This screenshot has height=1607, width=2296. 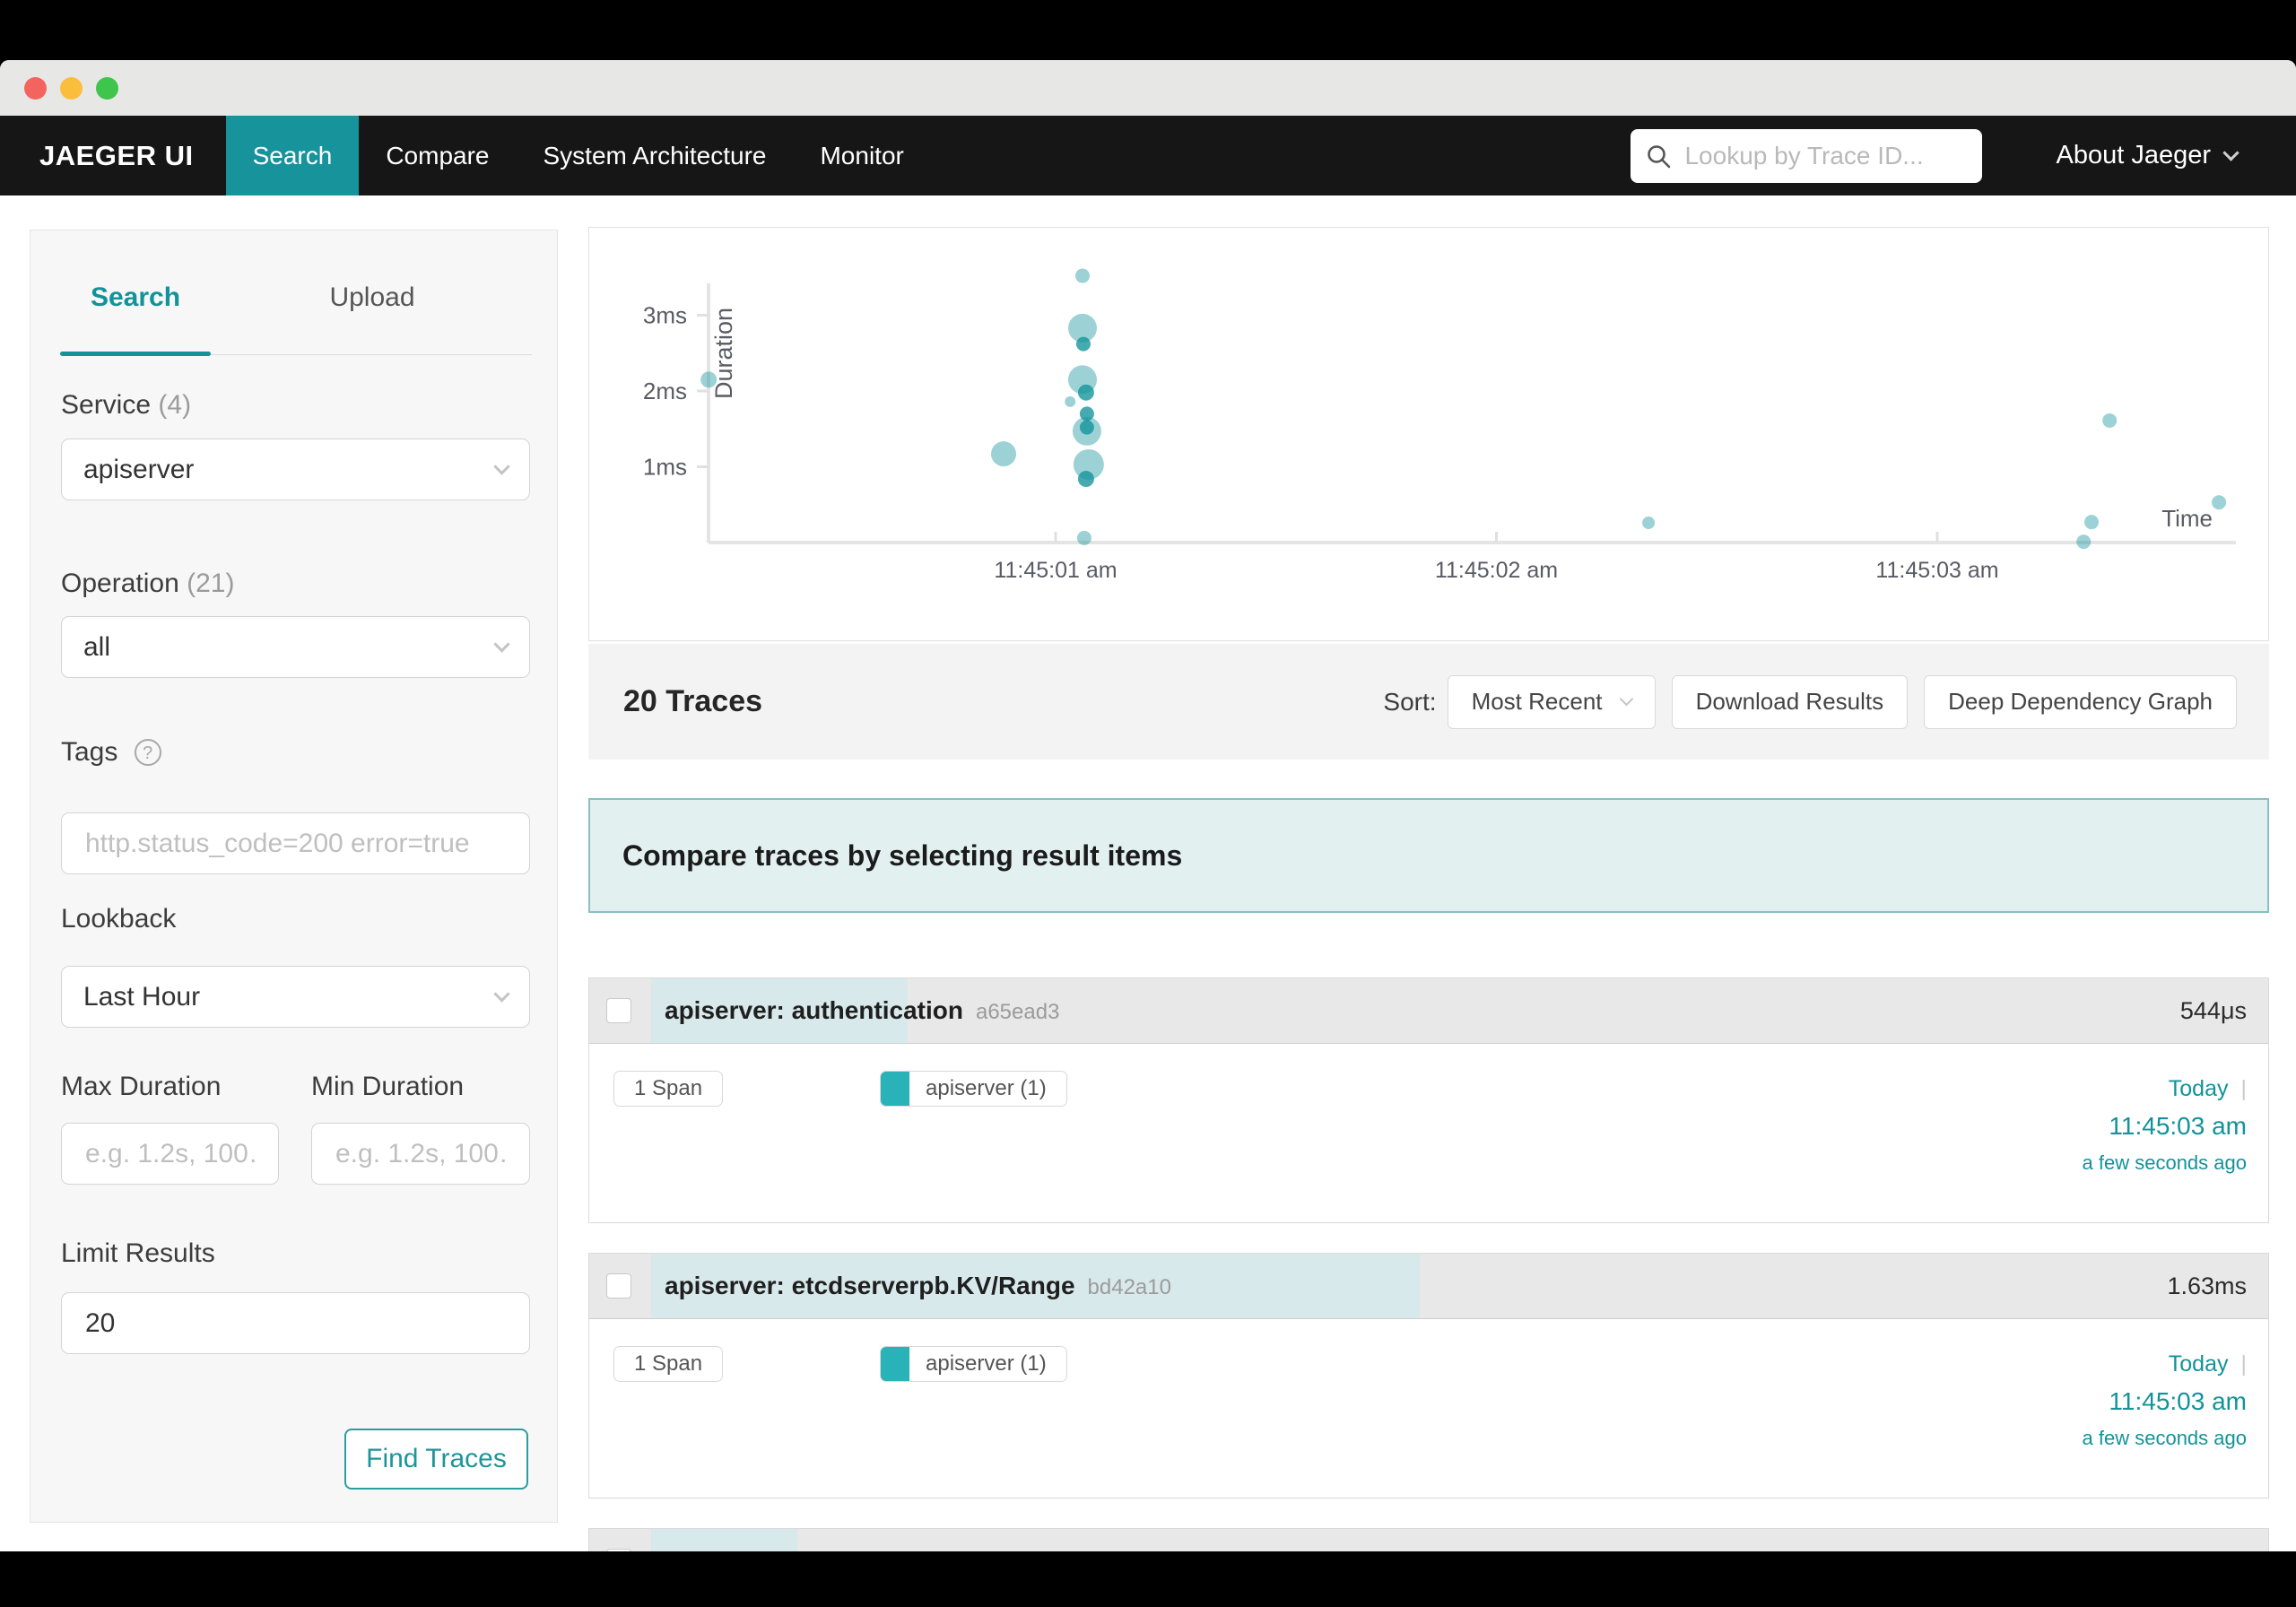 I want to click on tab-divider, so click(x=296, y=354).